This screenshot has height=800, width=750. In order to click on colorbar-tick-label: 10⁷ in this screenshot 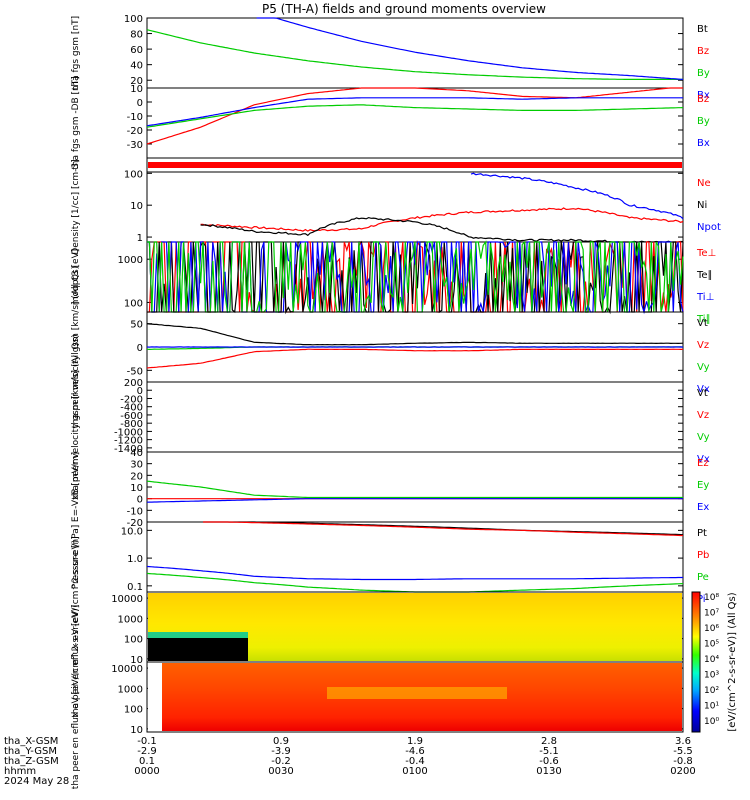, I will do `click(711, 614)`.